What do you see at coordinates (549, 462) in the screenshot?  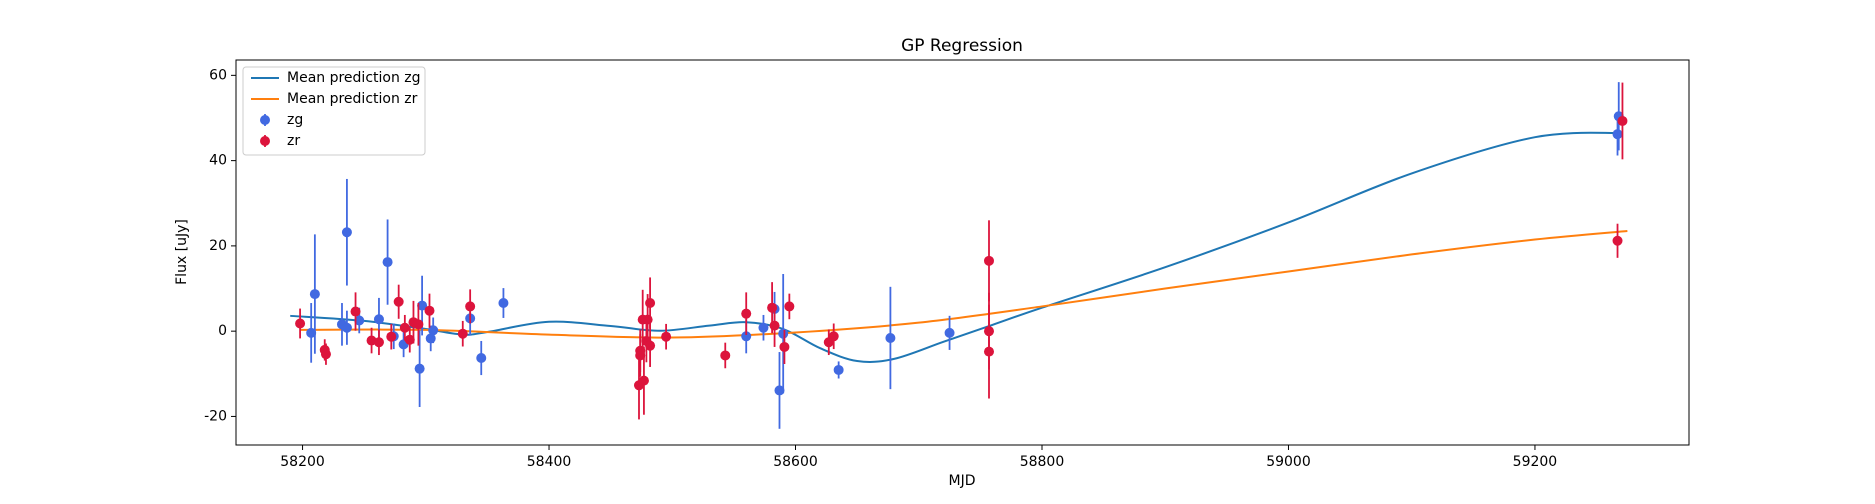 I see `x-tick-label: 58400` at bounding box center [549, 462].